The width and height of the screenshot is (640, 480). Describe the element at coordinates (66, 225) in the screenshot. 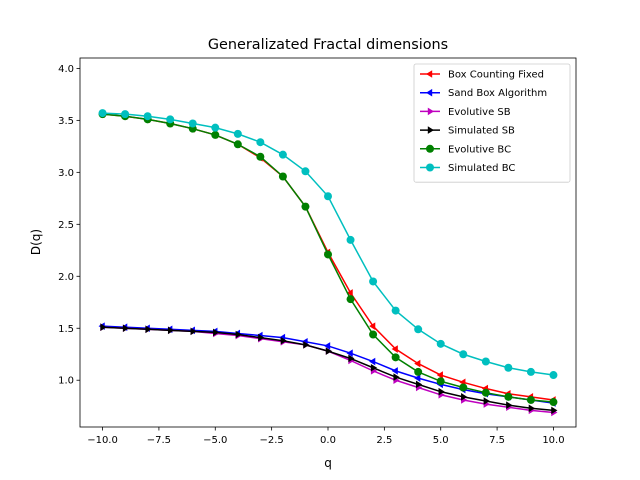

I see `y-tick-label: 2.5` at that location.